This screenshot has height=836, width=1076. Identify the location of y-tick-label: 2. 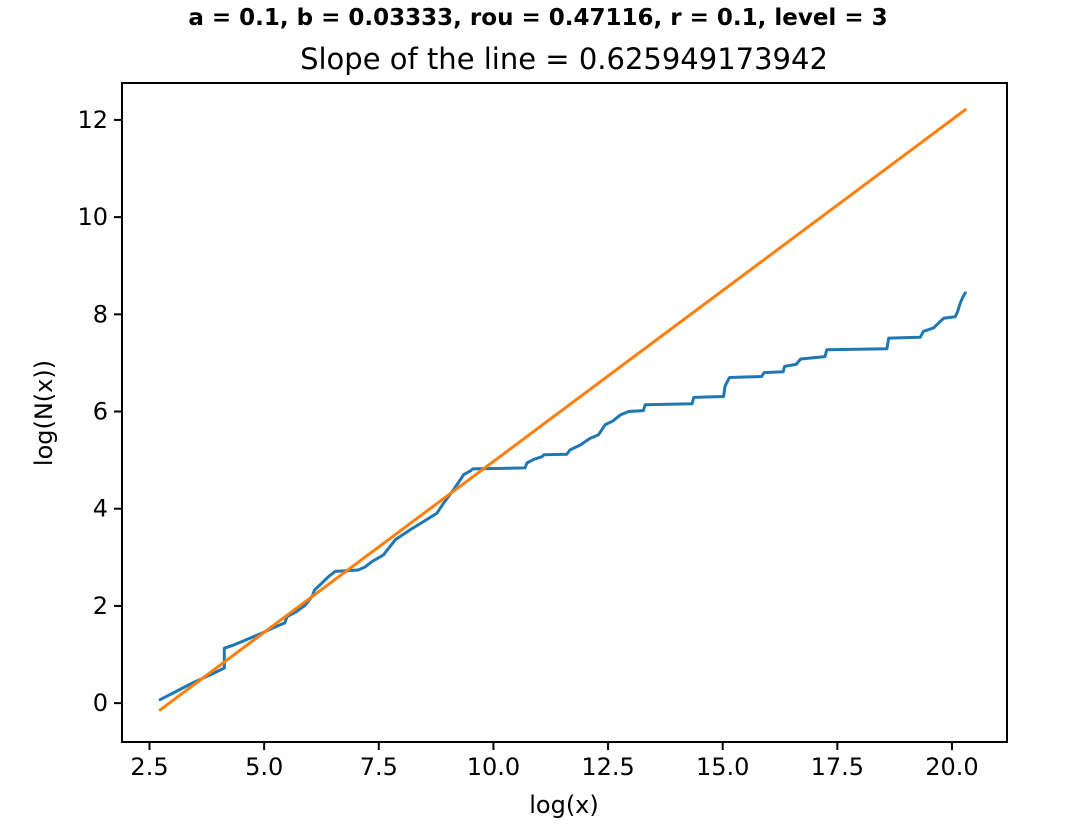
(100, 606).